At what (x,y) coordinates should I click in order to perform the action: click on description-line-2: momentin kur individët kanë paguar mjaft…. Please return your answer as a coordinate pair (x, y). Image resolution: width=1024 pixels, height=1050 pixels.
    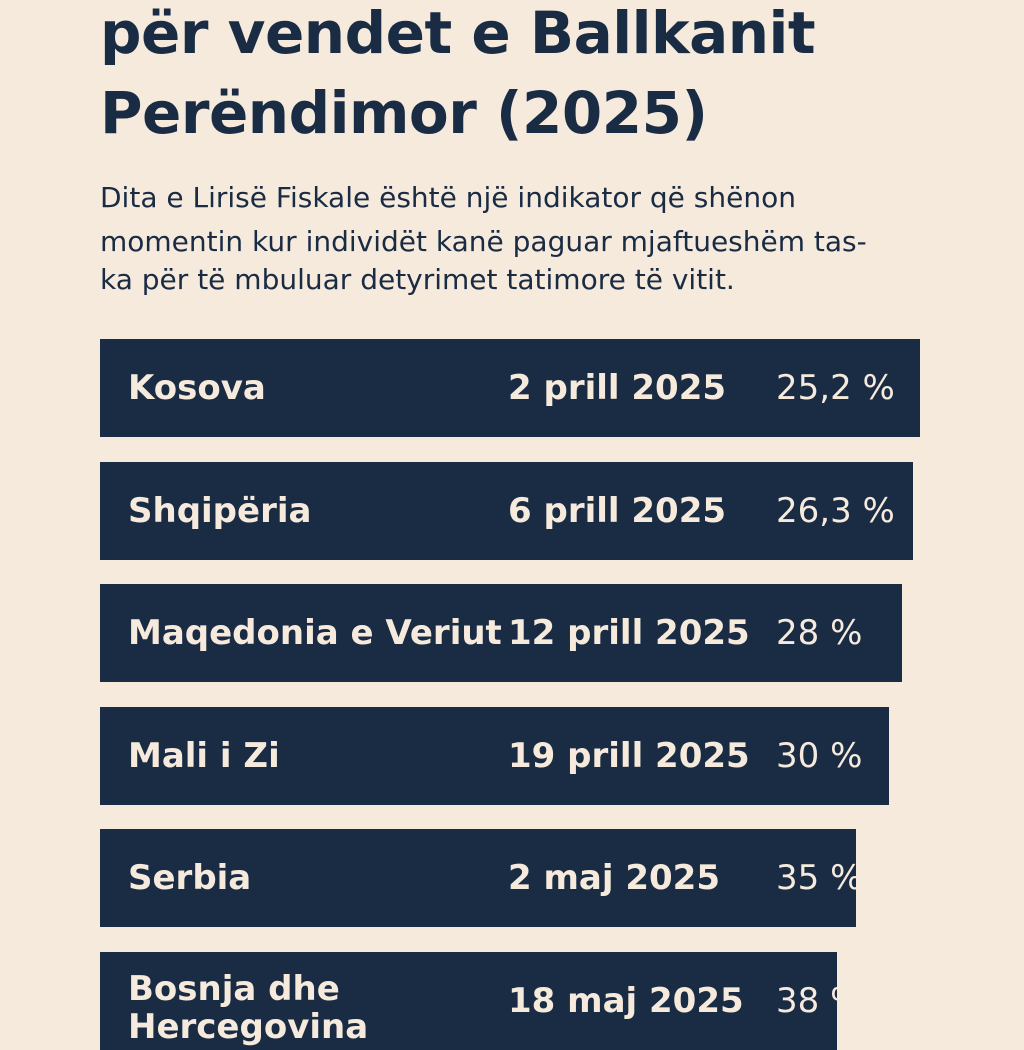
    Looking at the image, I should click on (483, 241).